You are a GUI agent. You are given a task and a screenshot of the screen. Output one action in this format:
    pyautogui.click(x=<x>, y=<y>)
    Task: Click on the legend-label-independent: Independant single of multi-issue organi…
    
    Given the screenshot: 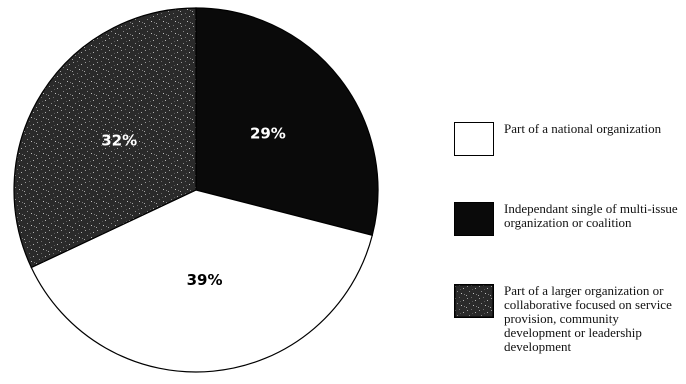 What is the action you would take?
    pyautogui.click(x=591, y=215)
    